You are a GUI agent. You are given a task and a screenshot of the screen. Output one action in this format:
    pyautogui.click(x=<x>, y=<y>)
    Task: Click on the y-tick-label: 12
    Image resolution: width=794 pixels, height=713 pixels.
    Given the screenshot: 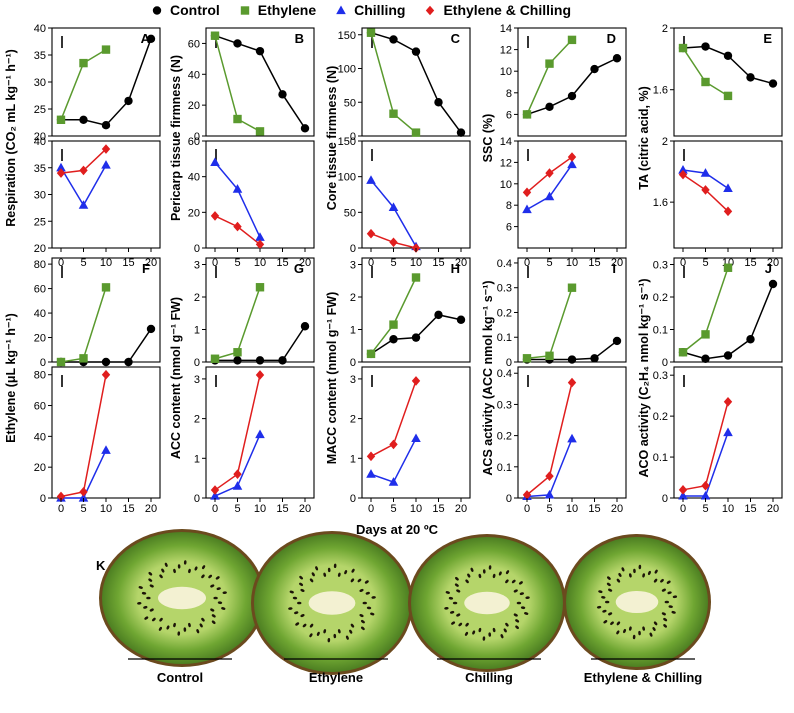 What is the action you would take?
    pyautogui.click(x=506, y=51)
    